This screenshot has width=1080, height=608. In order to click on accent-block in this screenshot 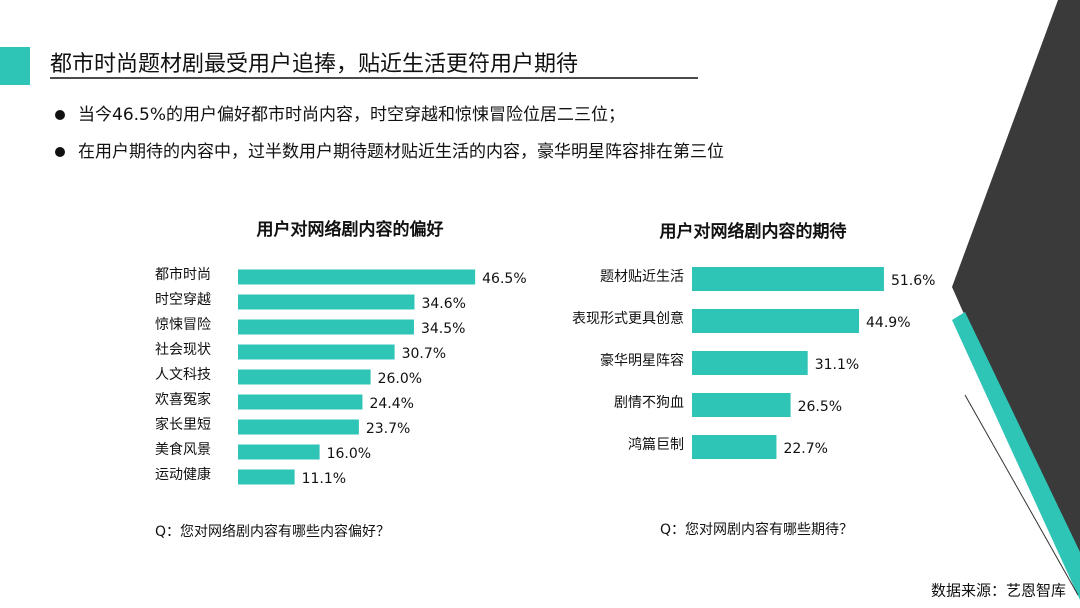, I will do `click(15, 66)`.